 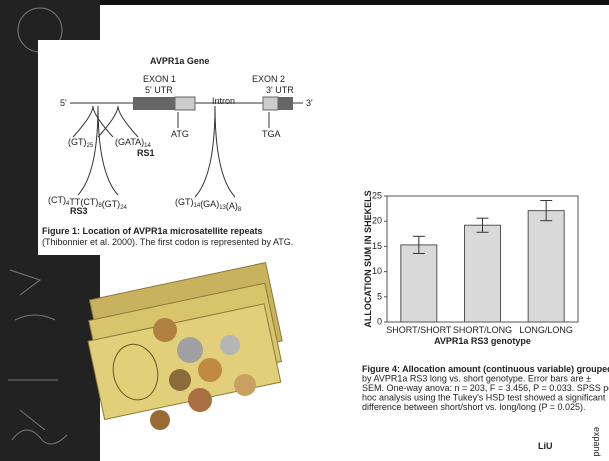 What do you see at coordinates (597, 442) in the screenshot?
I see `logo-tag: expand` at bounding box center [597, 442].